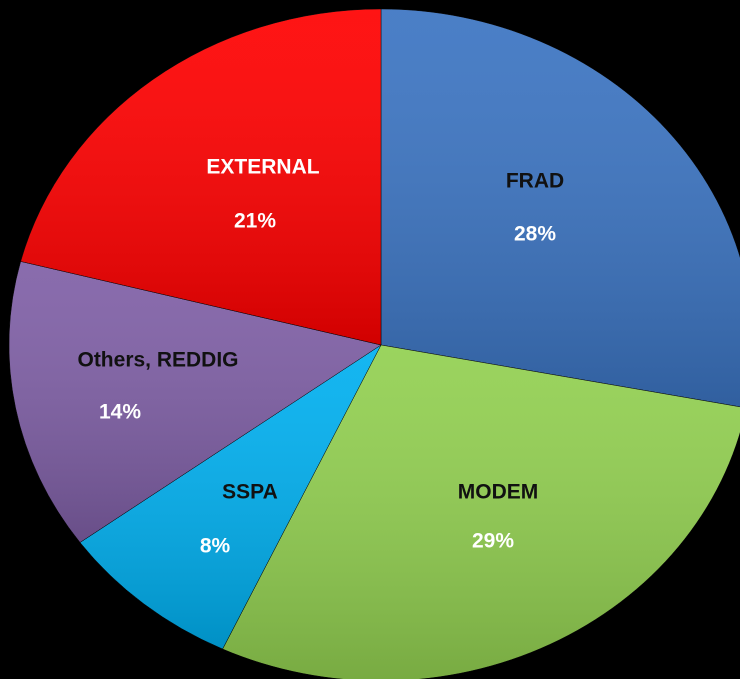 The height and width of the screenshot is (679, 740). What do you see at coordinates (493, 541) in the screenshot?
I see `slice-value: 29%` at bounding box center [493, 541].